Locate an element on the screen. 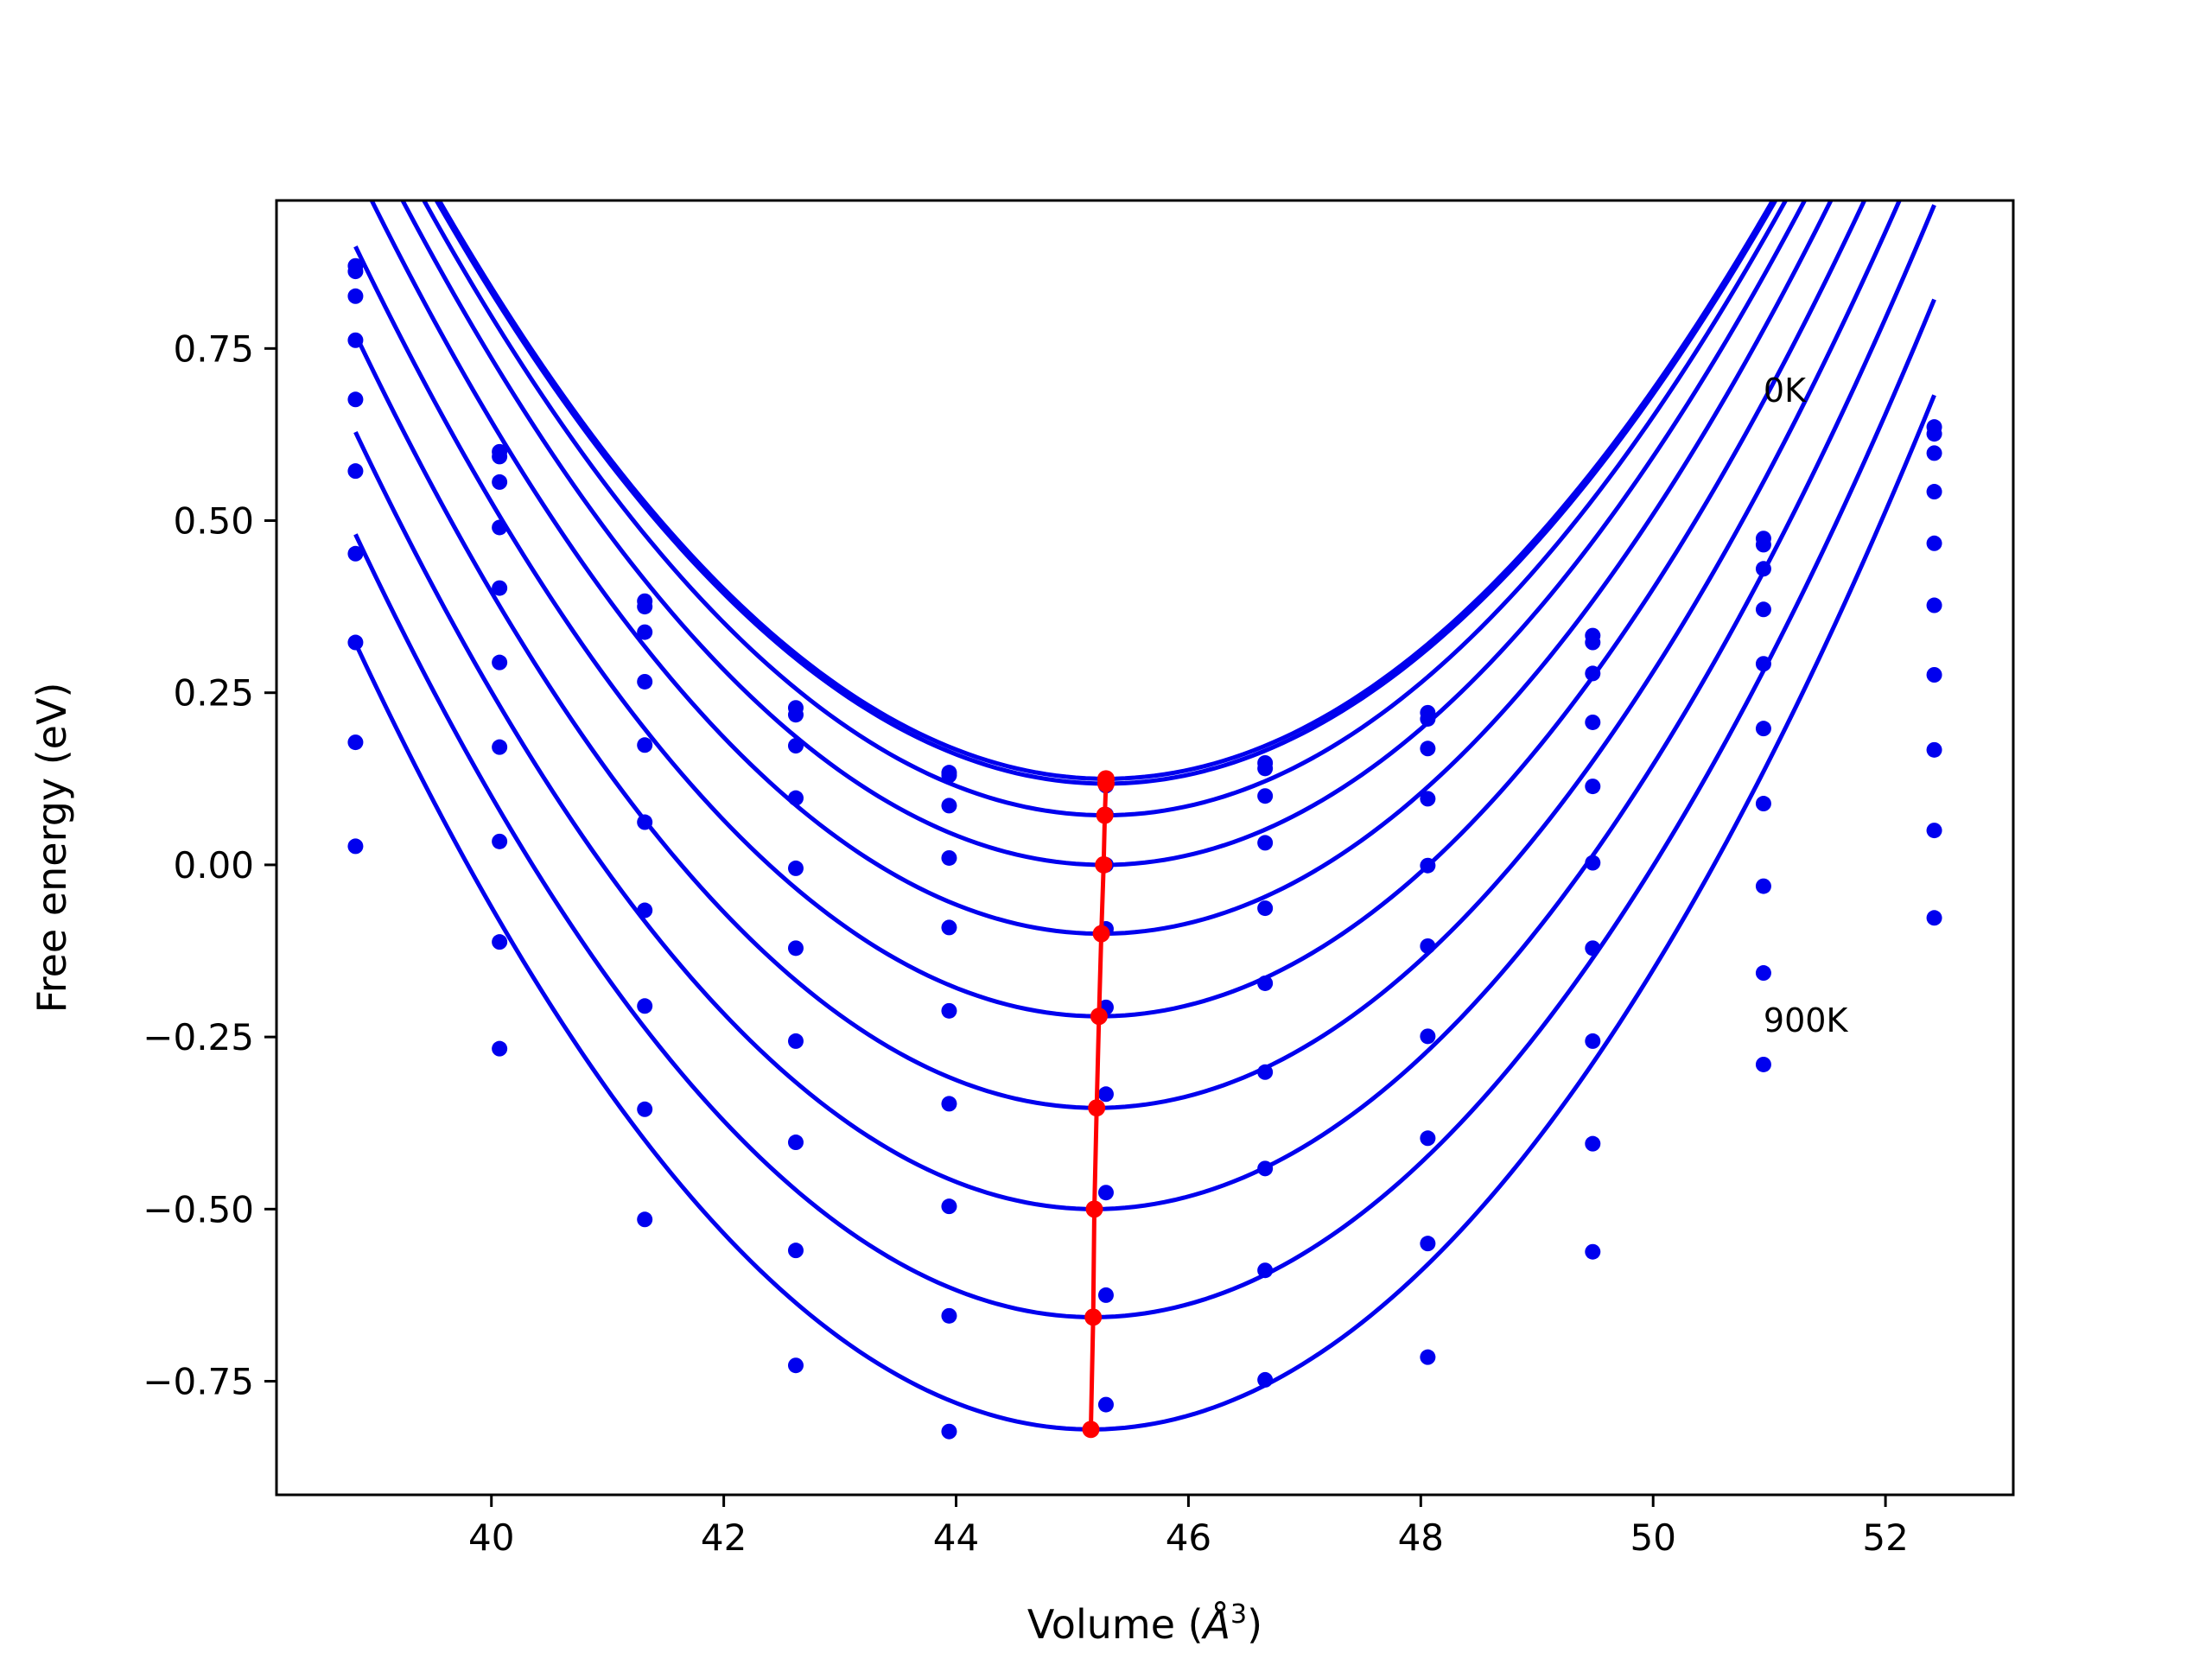 This screenshot has height=1659, width=2212. minimum-line-path is located at coordinates (1098, 1104).